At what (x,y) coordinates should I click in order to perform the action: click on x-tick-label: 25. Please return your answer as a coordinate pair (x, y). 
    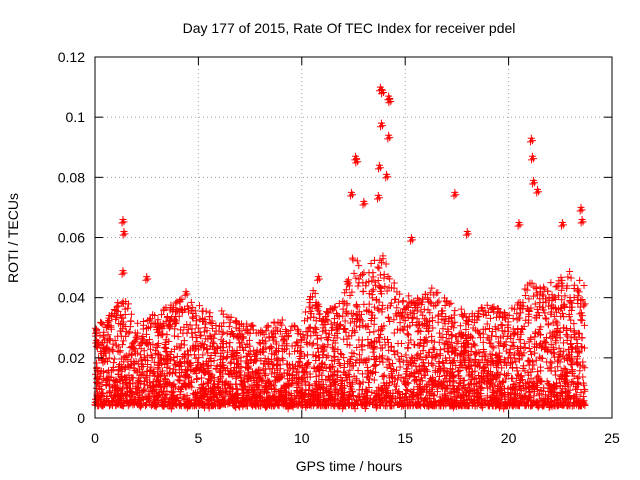
    Looking at the image, I should click on (612, 438).